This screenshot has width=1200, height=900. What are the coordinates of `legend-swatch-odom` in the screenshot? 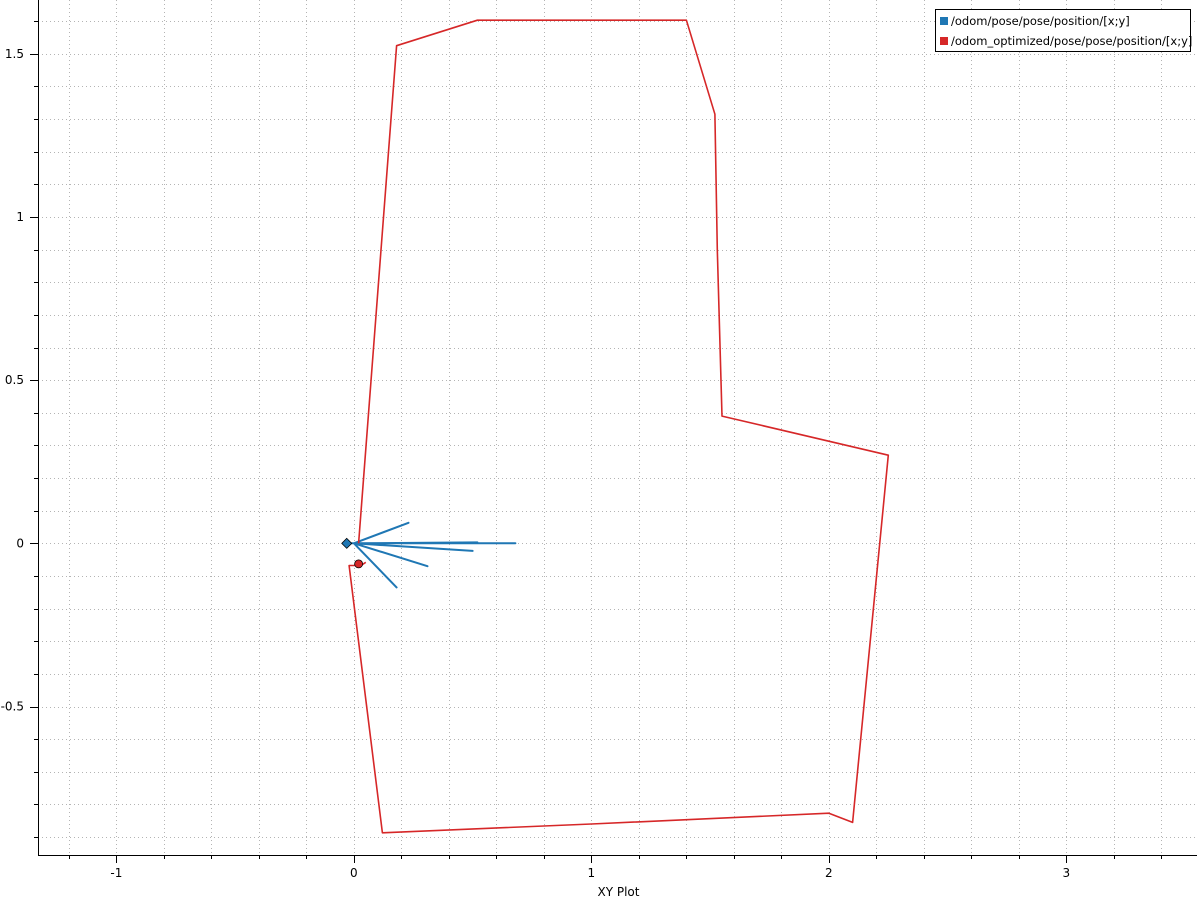 It's located at (944, 21).